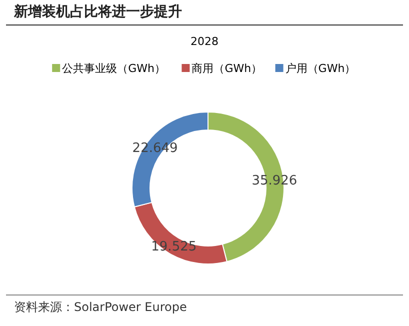 The height and width of the screenshot is (326, 409). What do you see at coordinates (320, 68) in the screenshot?
I see `legend-label: 户用（GWh）` at bounding box center [320, 68].